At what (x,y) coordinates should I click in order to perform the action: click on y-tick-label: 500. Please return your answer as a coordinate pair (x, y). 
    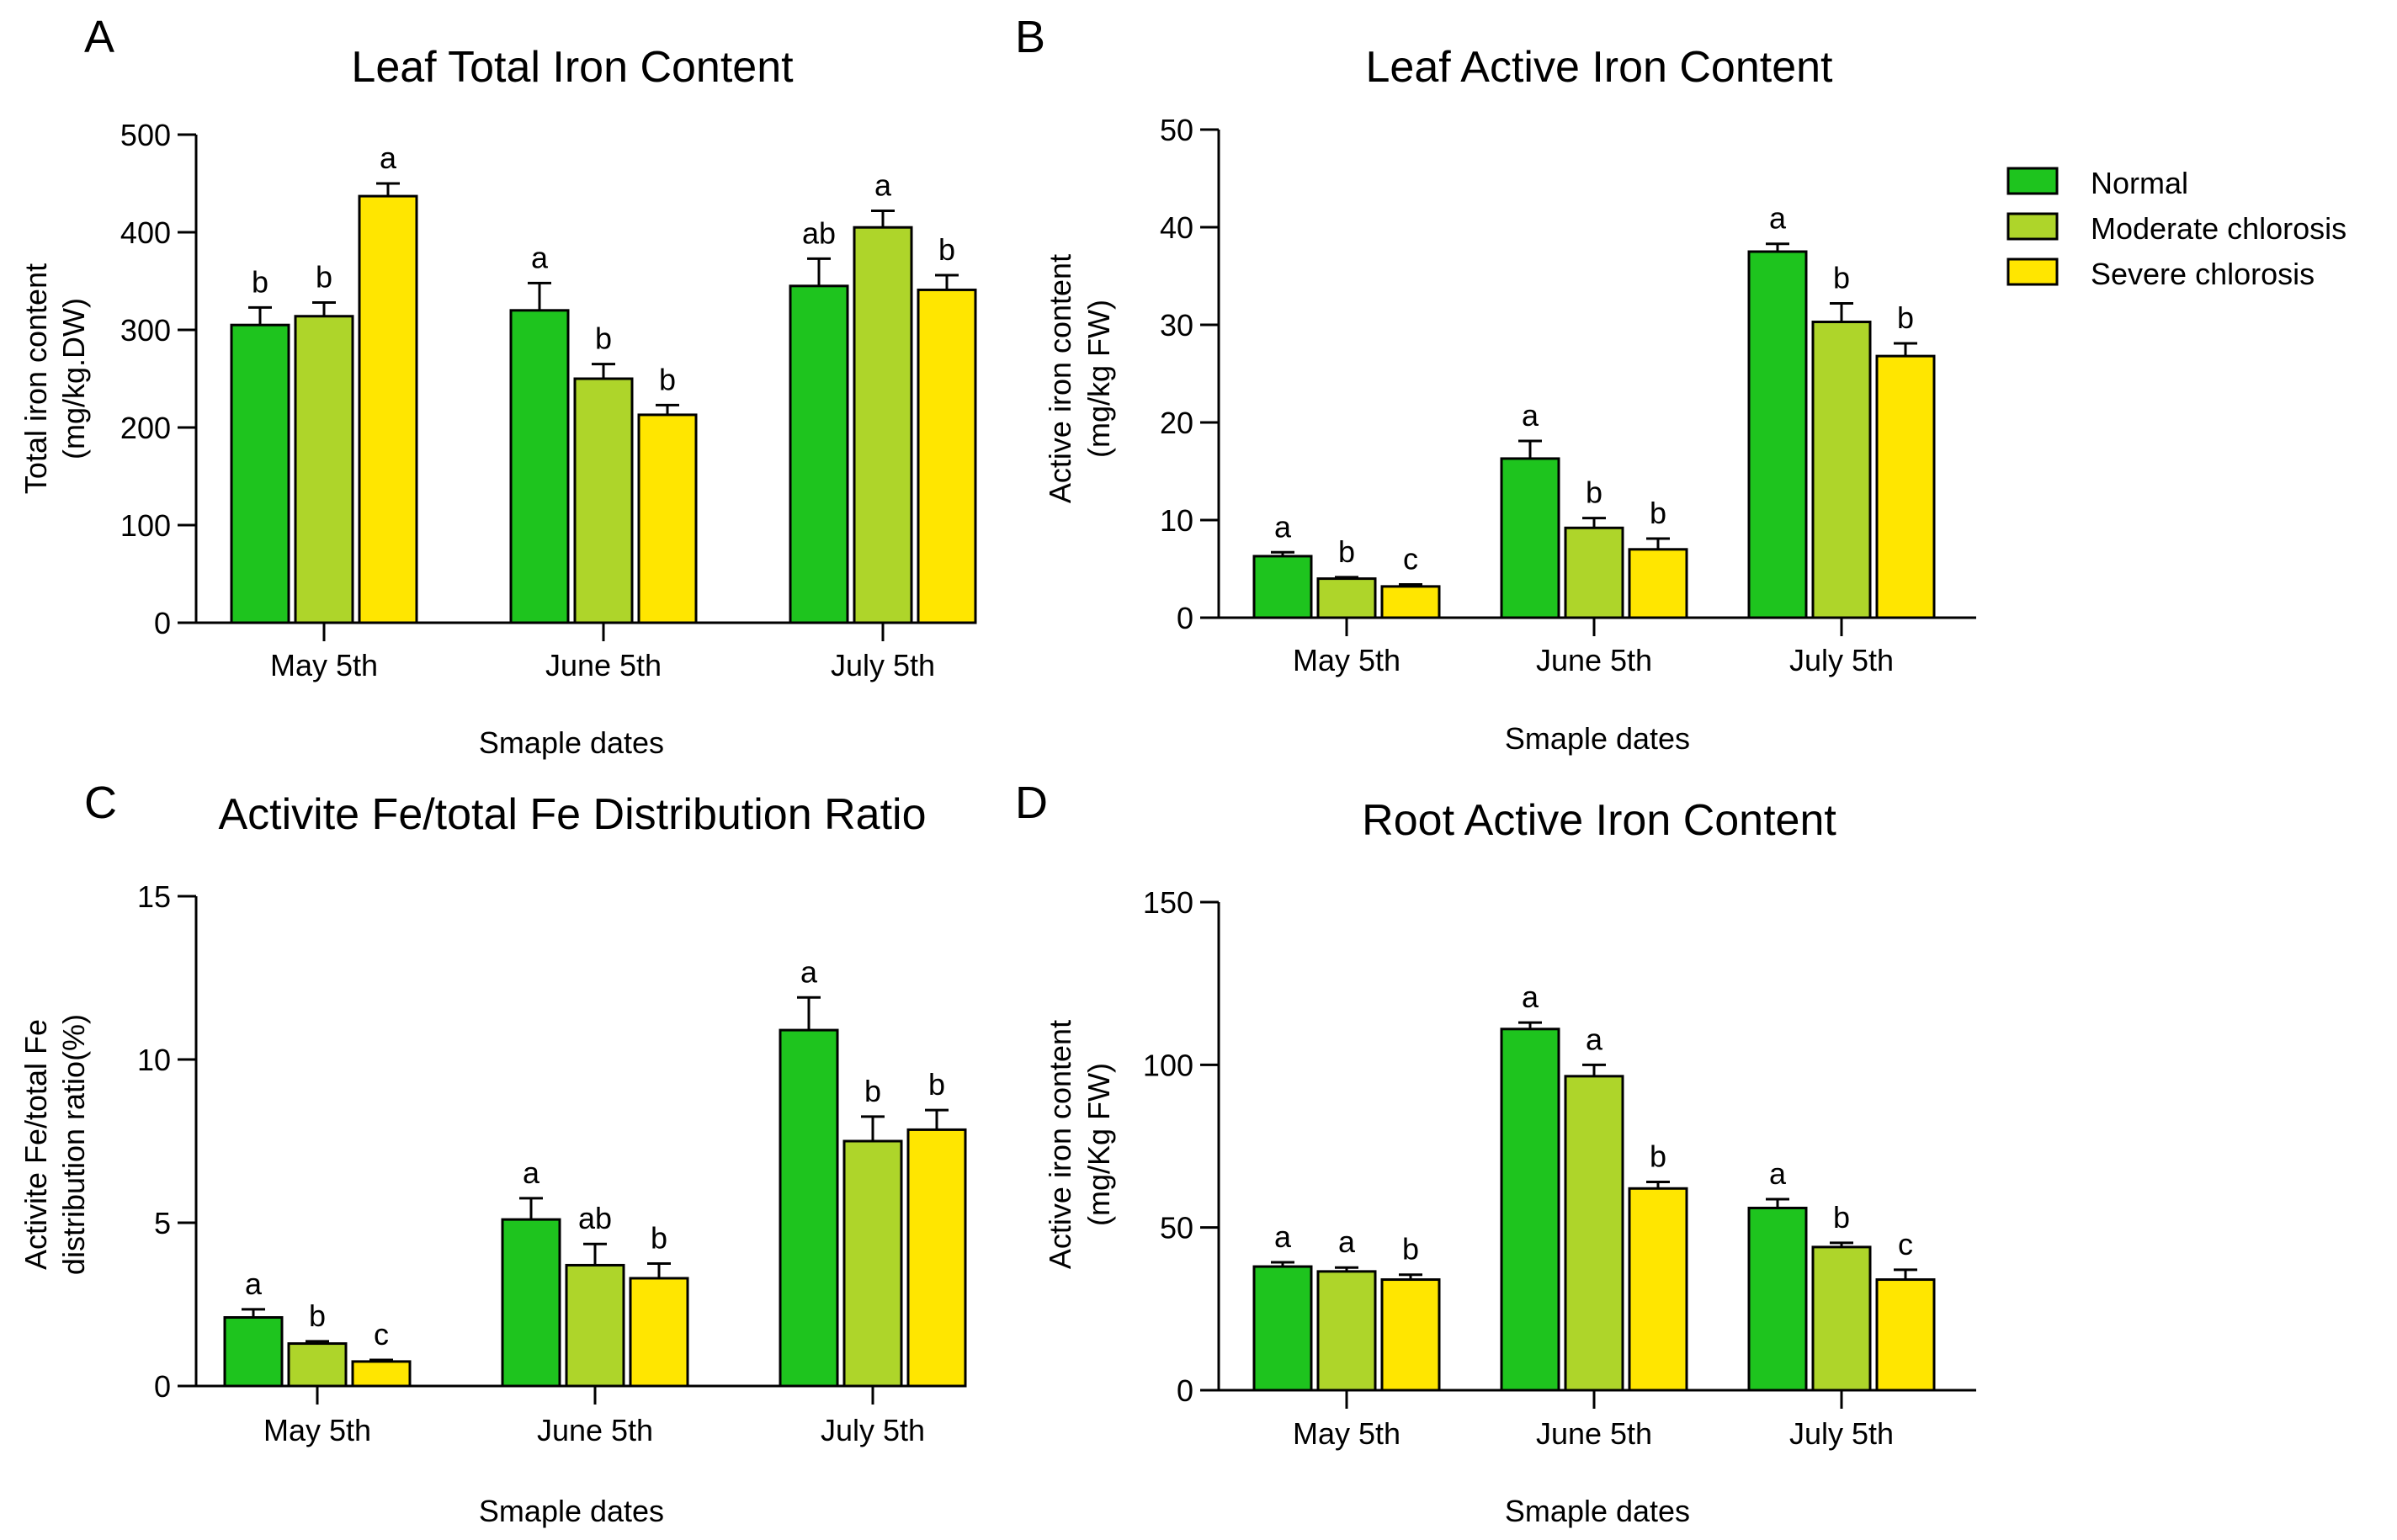
    Looking at the image, I should click on (145, 135).